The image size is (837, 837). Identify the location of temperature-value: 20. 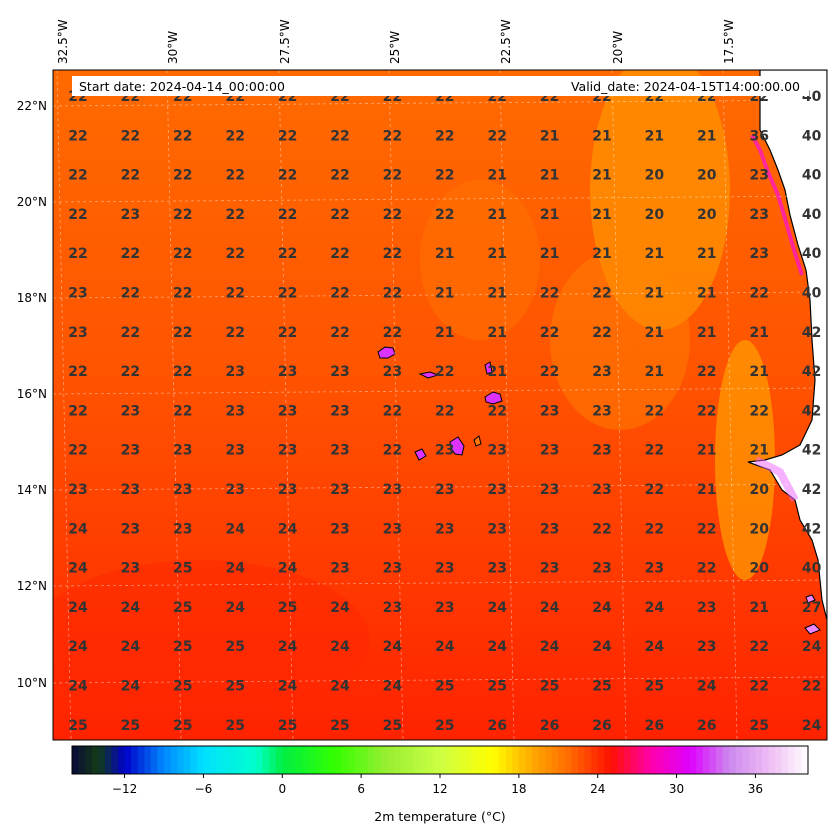
(655, 176).